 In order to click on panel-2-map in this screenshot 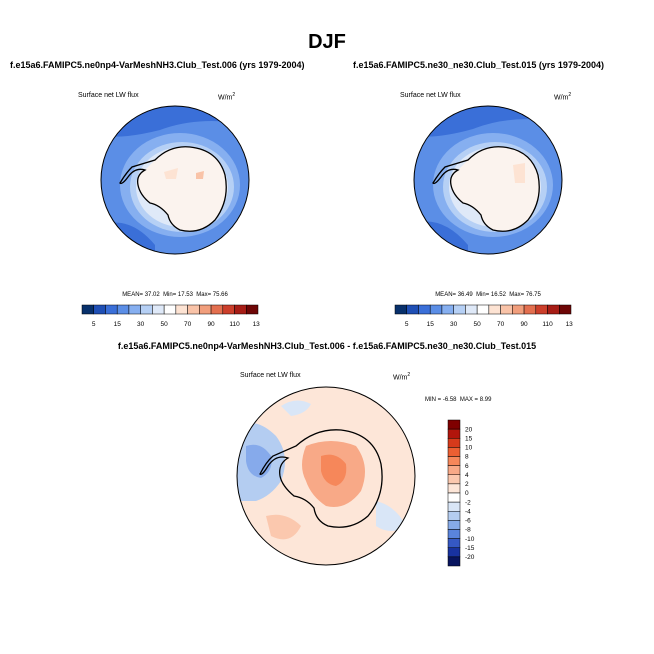, I will do `click(488, 180)`.